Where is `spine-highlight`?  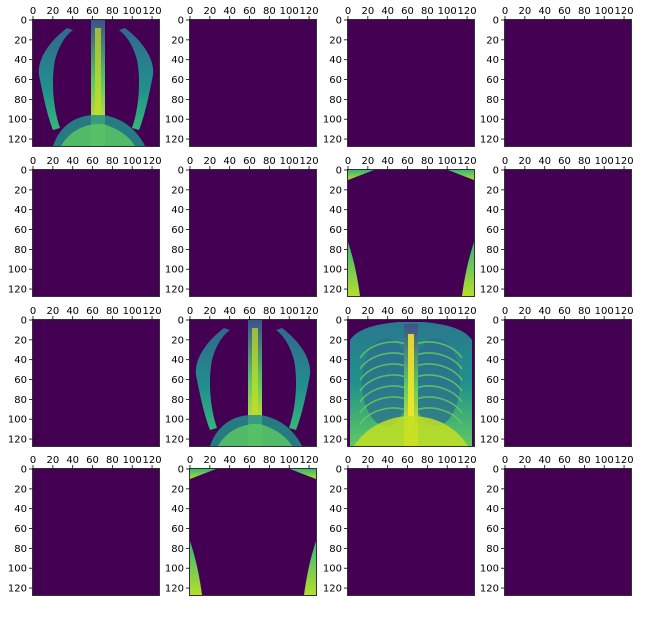
spine-highlight is located at coordinates (411, 389).